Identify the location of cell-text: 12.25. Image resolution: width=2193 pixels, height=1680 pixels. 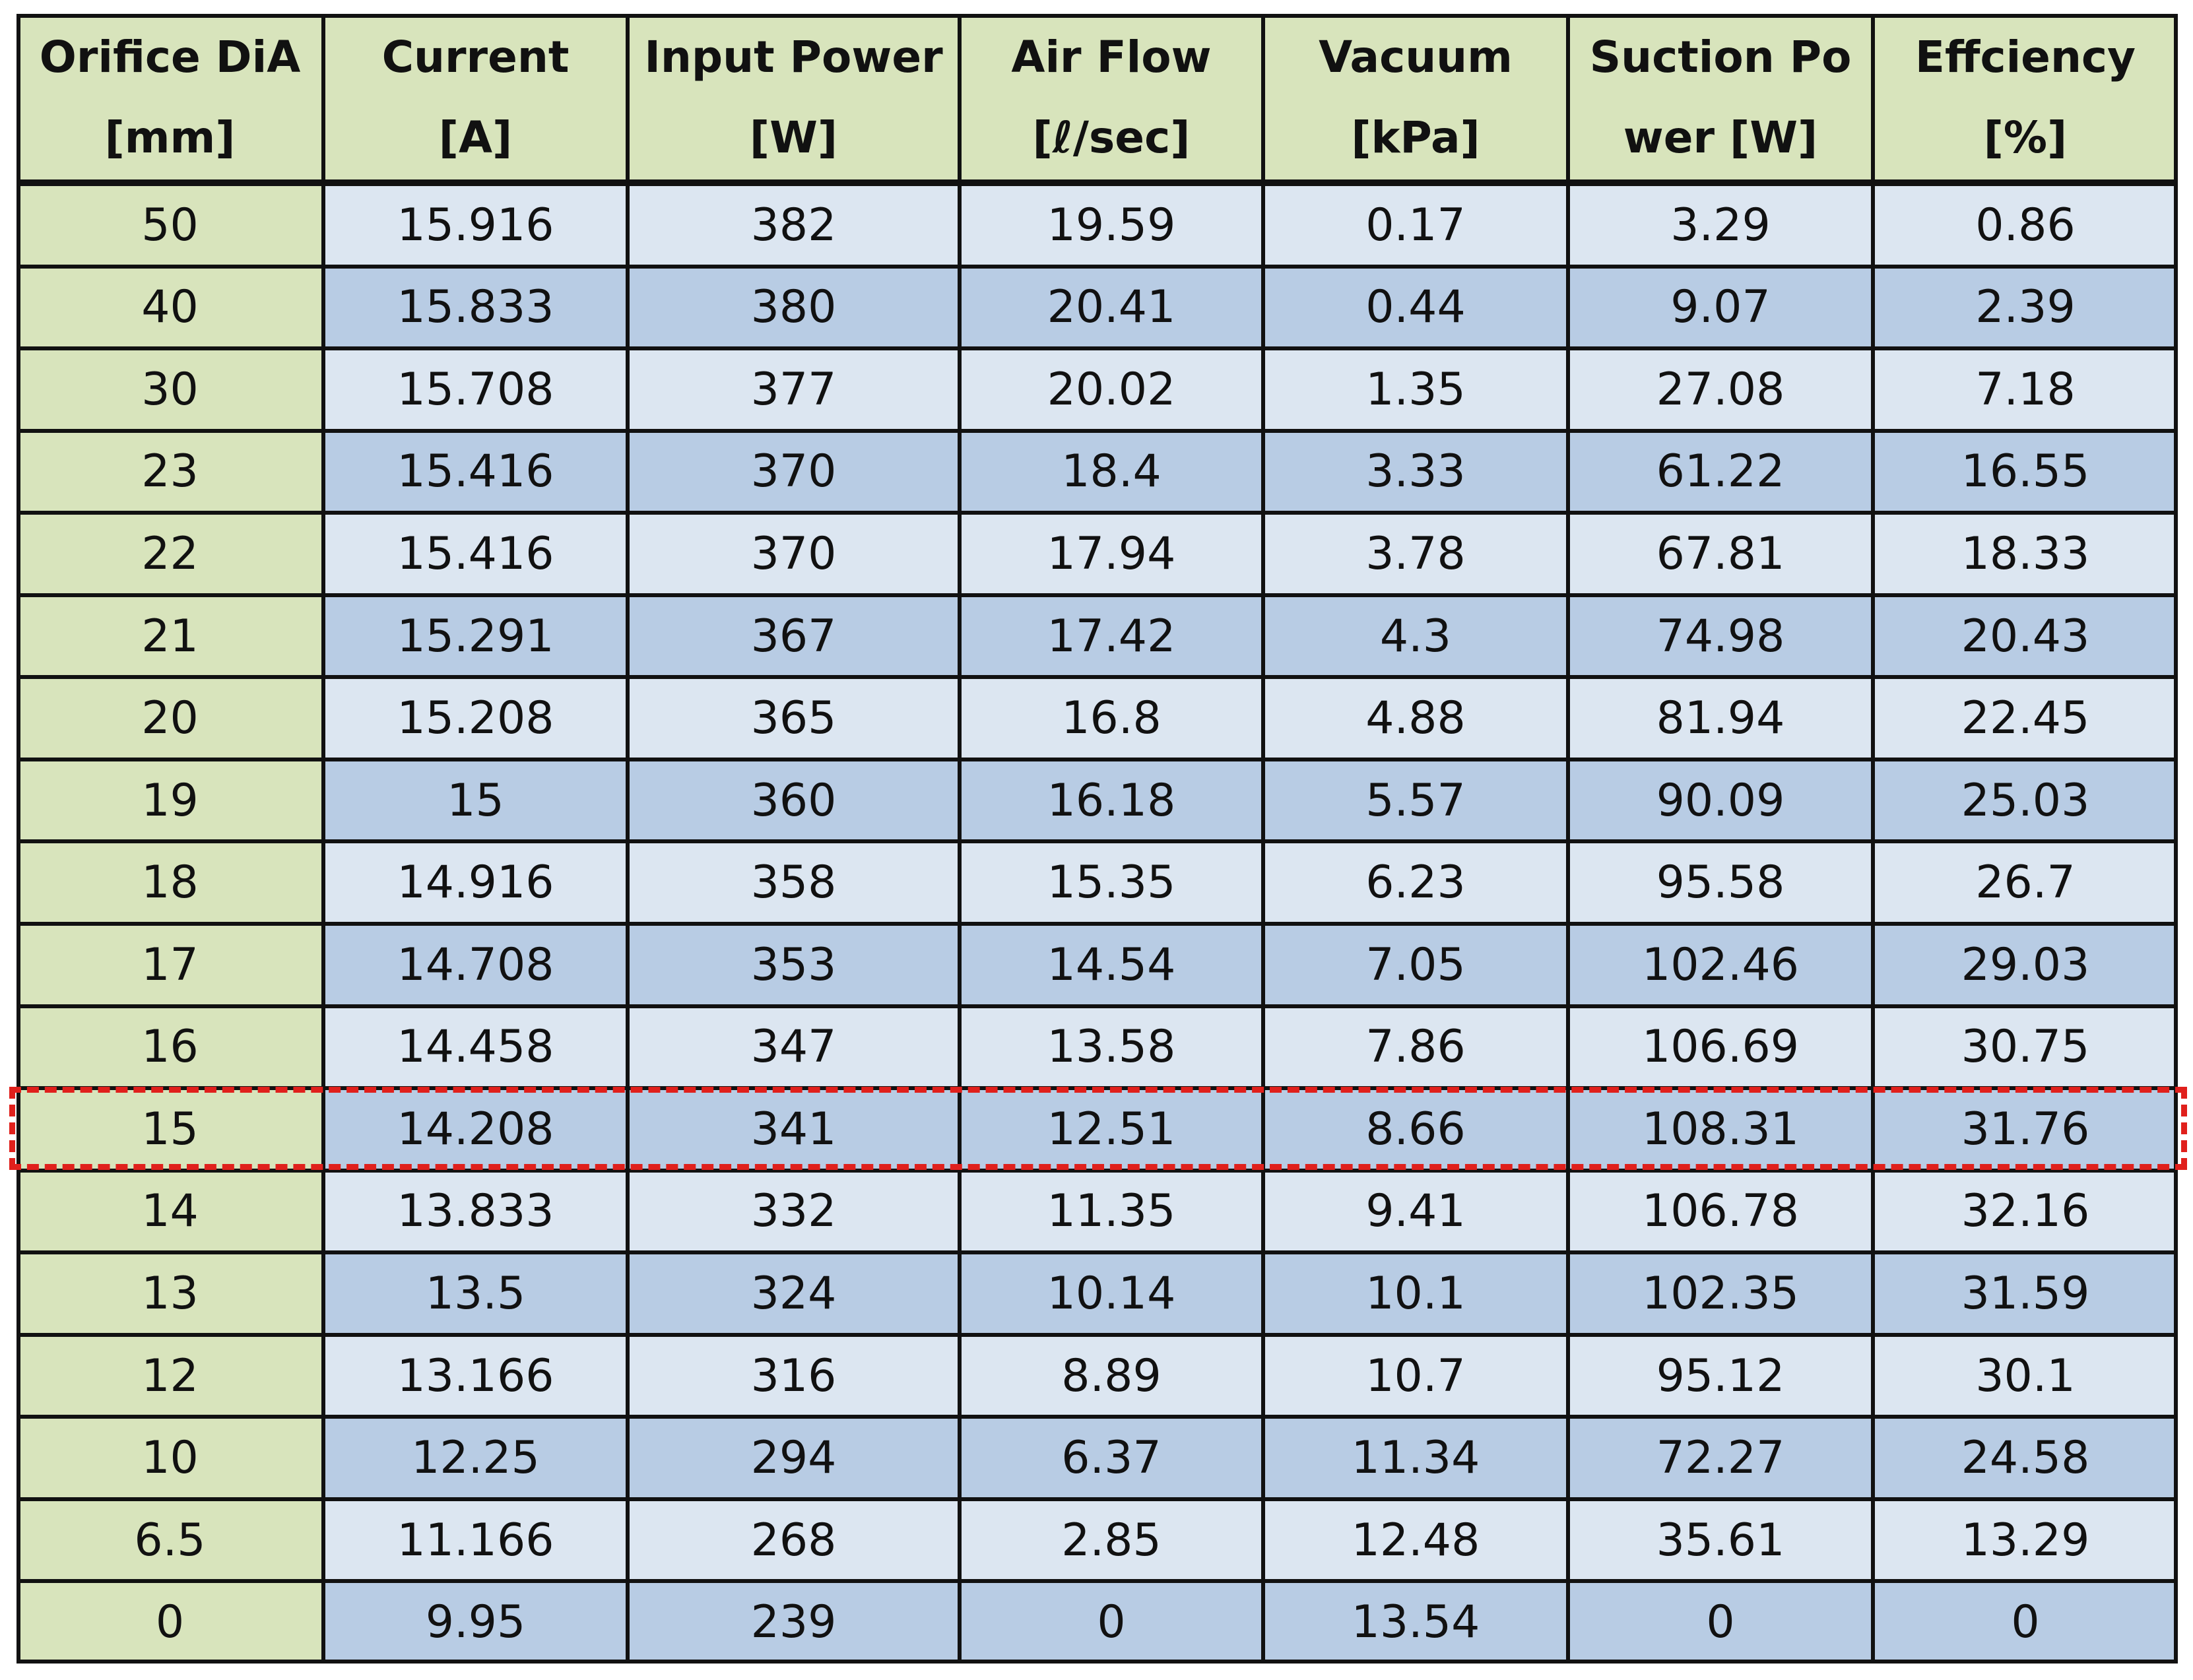
(475, 1458).